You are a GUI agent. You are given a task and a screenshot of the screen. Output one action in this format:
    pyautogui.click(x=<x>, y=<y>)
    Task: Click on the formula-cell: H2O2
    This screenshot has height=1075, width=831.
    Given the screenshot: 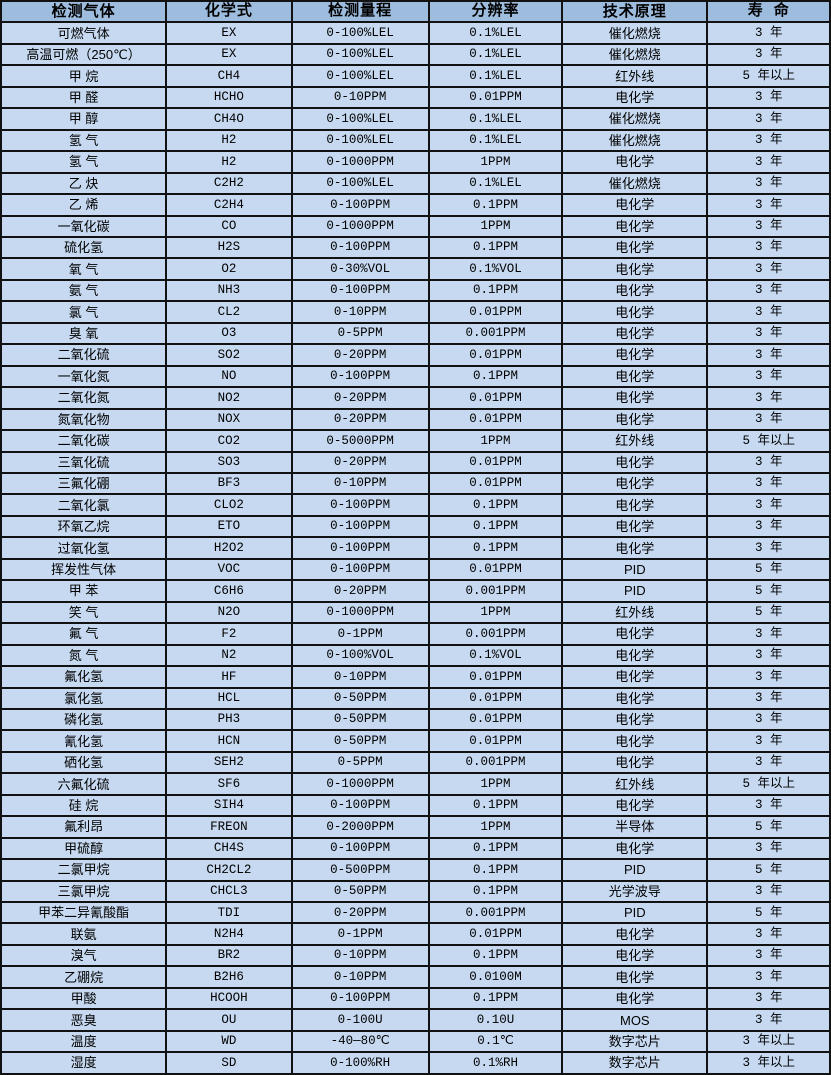 What is the action you would take?
    pyautogui.click(x=230, y=548)
    